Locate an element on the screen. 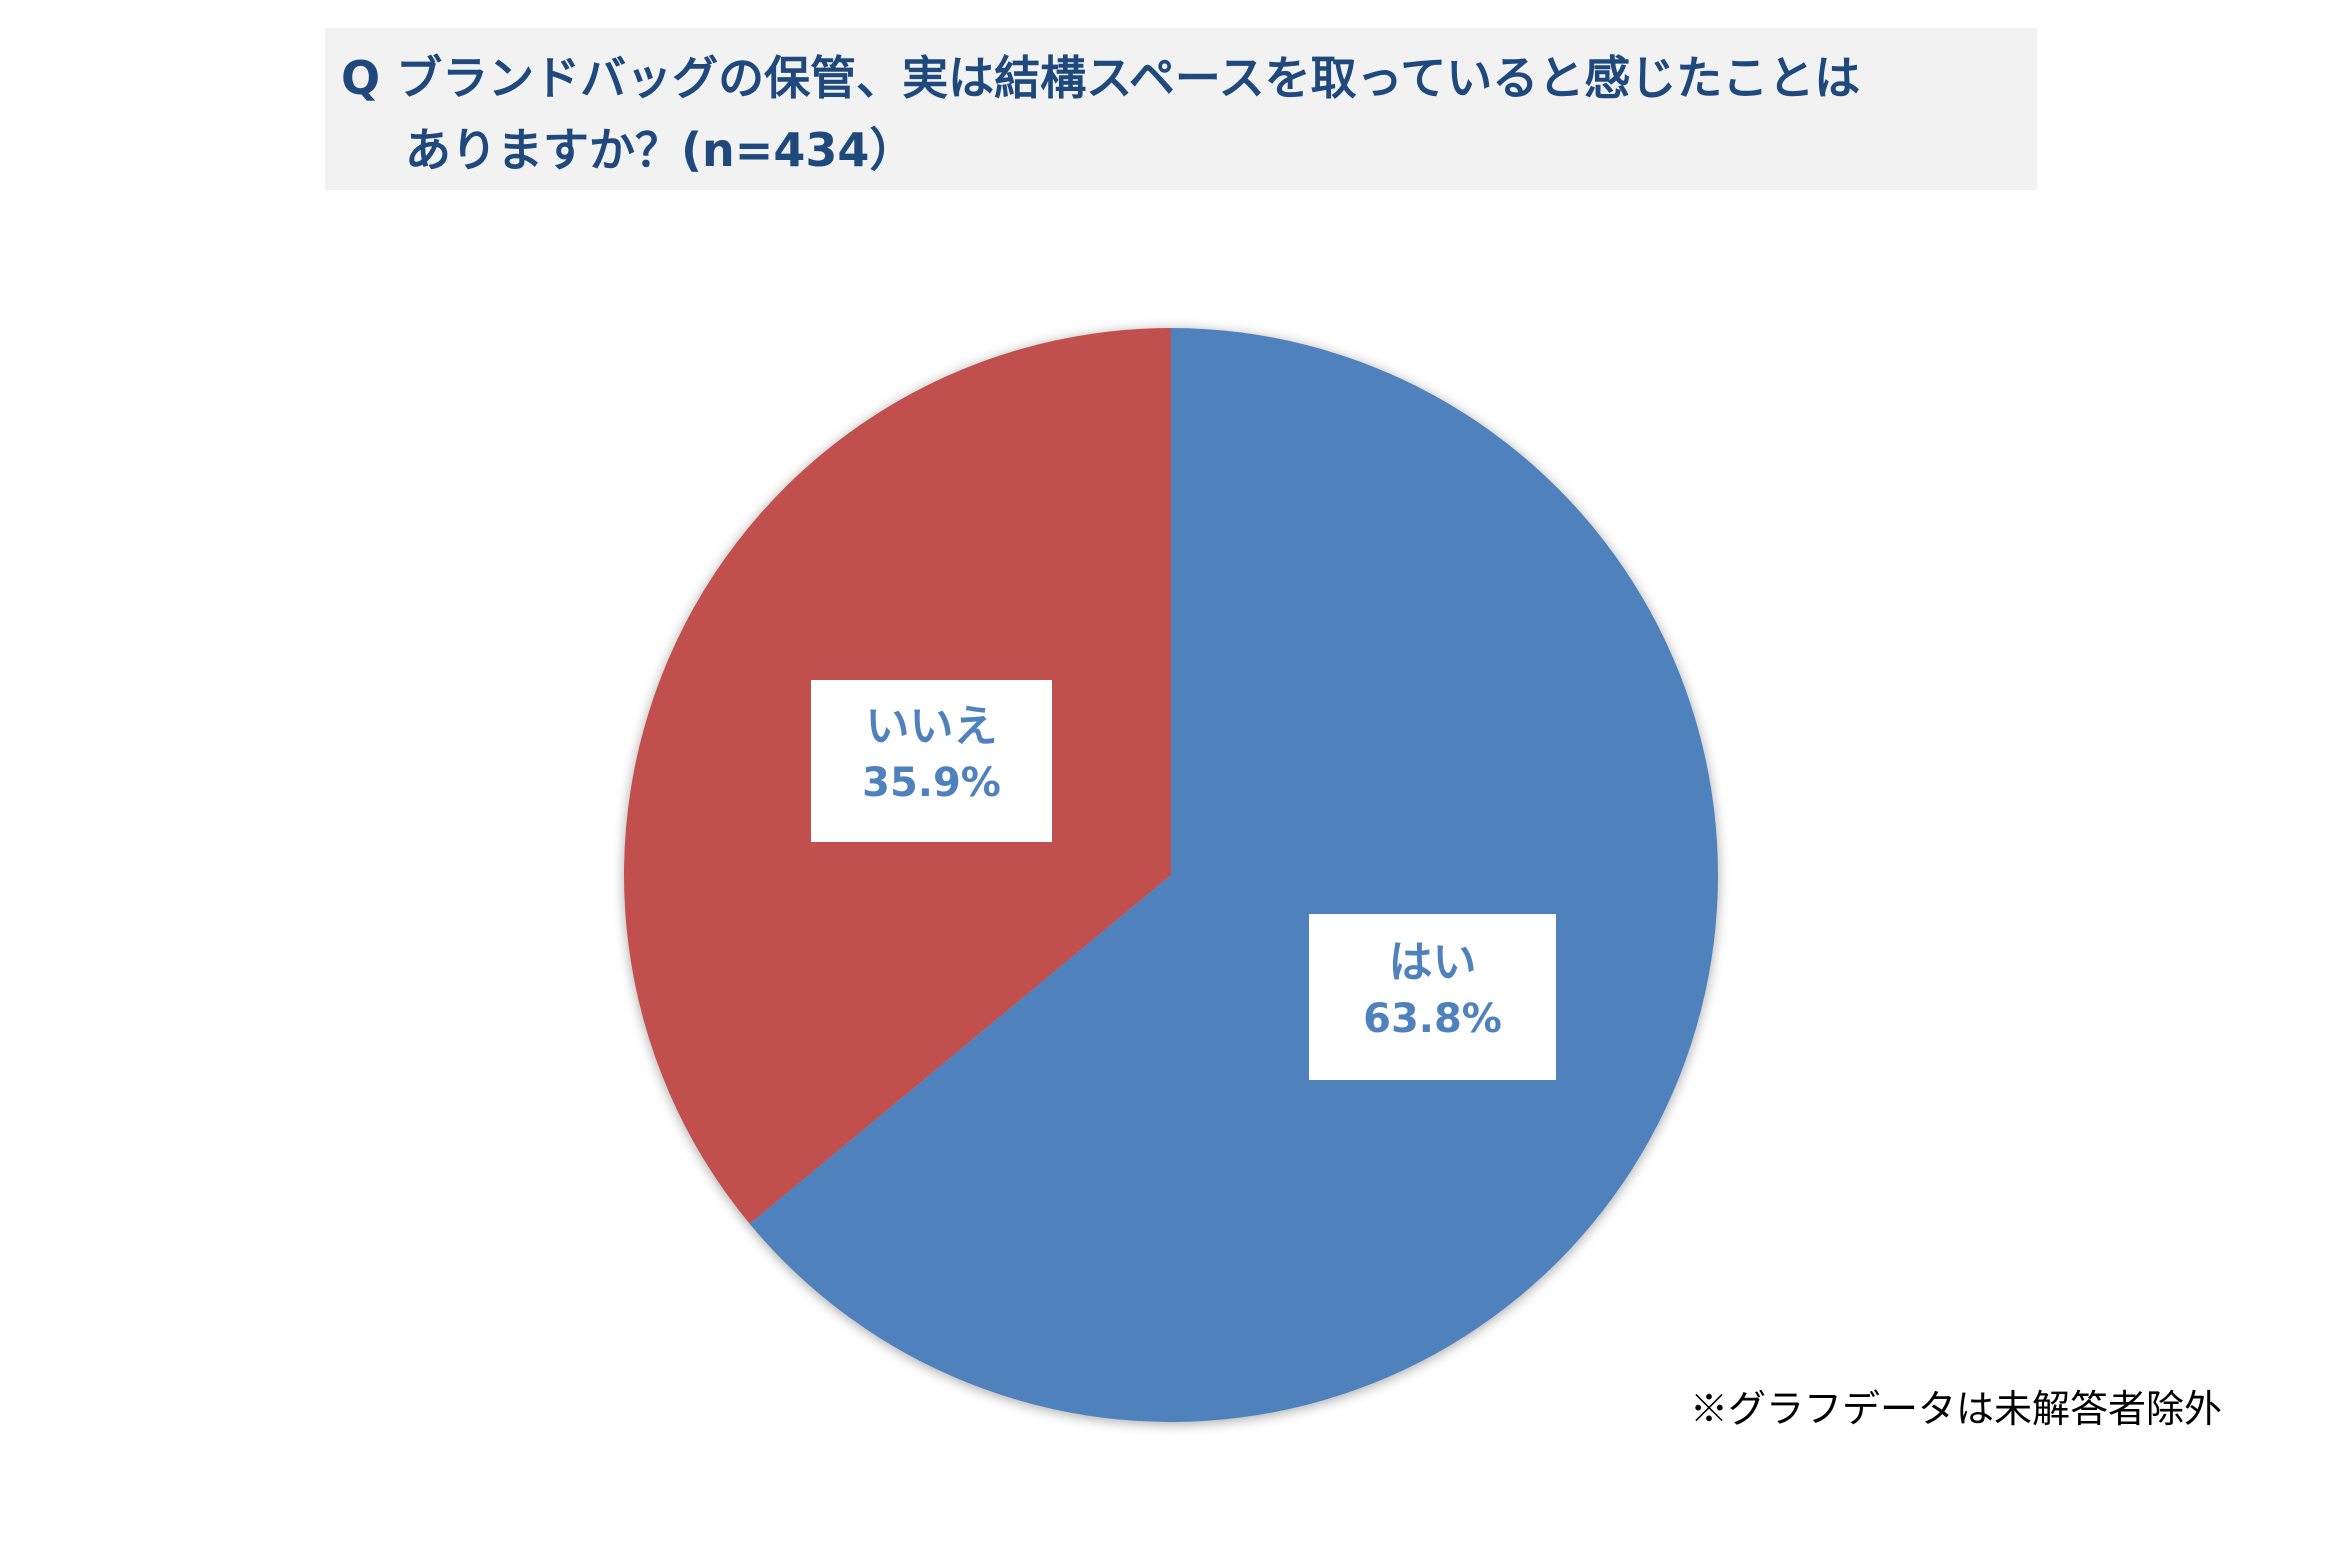  data-label-yes-category: はい is located at coordinates (1432, 962).